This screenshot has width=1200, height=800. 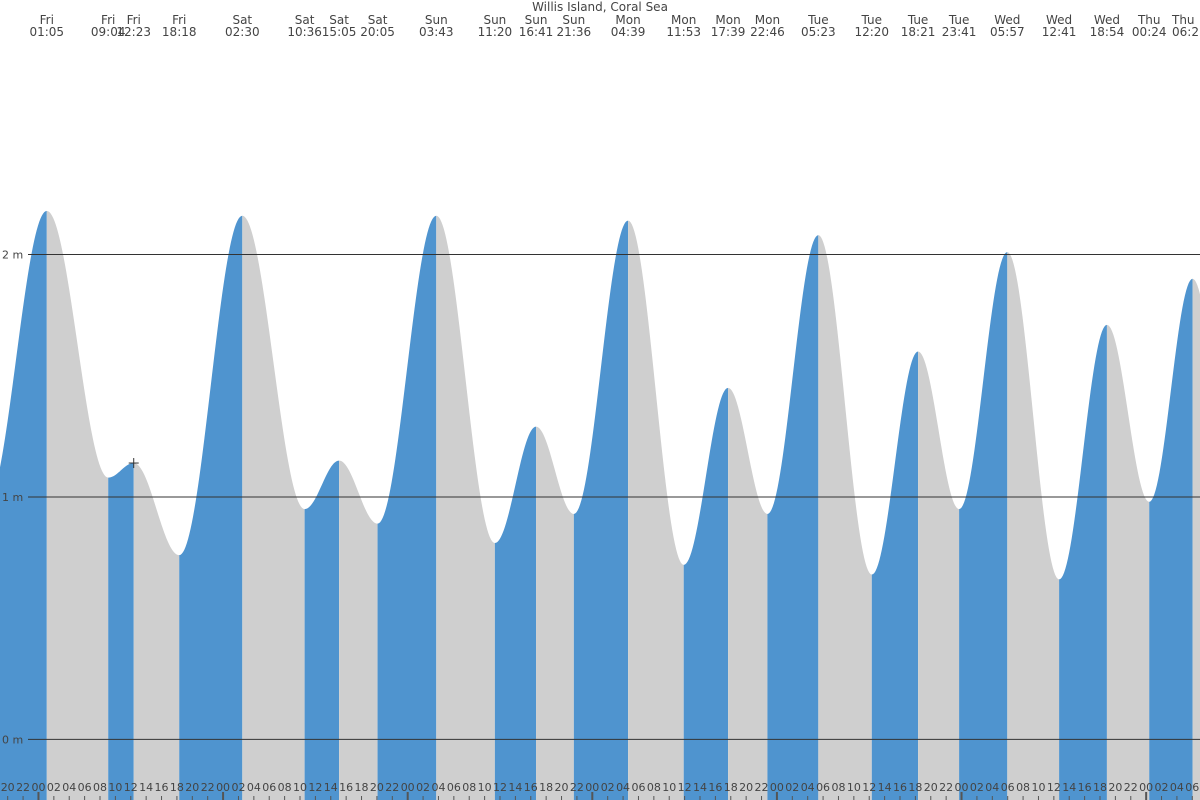 What do you see at coordinates (767, 32) in the screenshot?
I see `extreme-time-label: 22:46` at bounding box center [767, 32].